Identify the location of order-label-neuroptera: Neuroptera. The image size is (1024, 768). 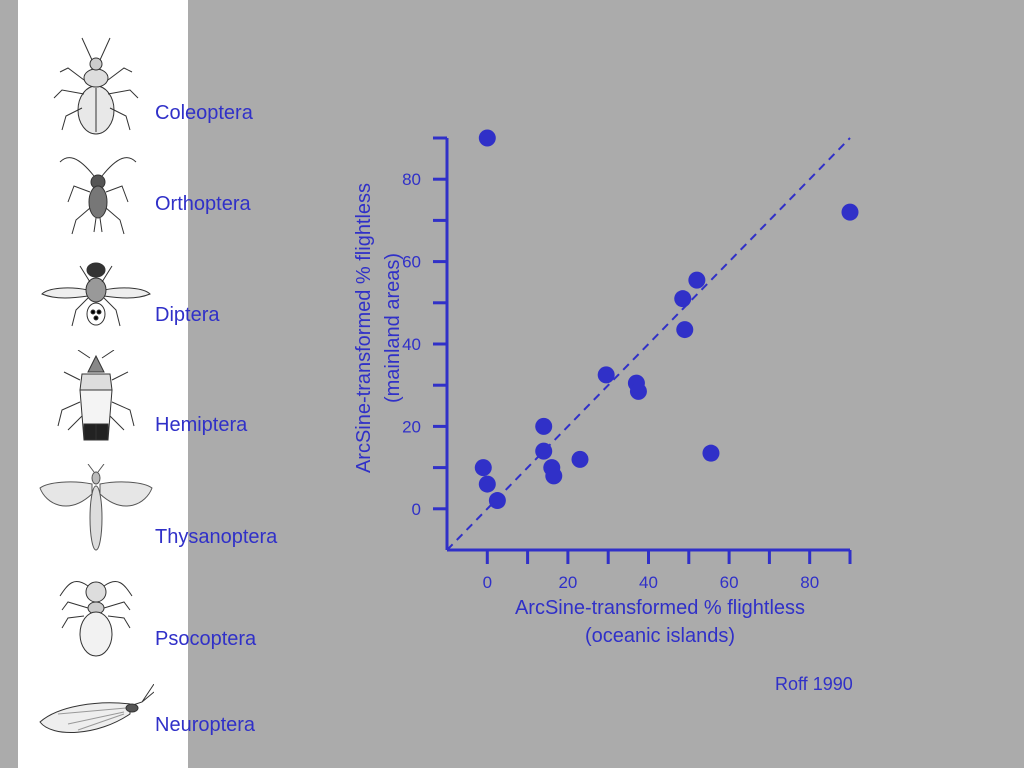
(205, 725).